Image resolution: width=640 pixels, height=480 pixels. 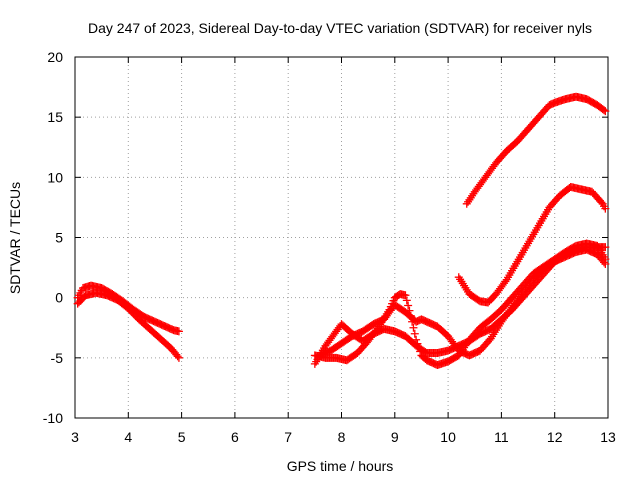 I want to click on x-tick-label: 5, so click(x=182, y=437).